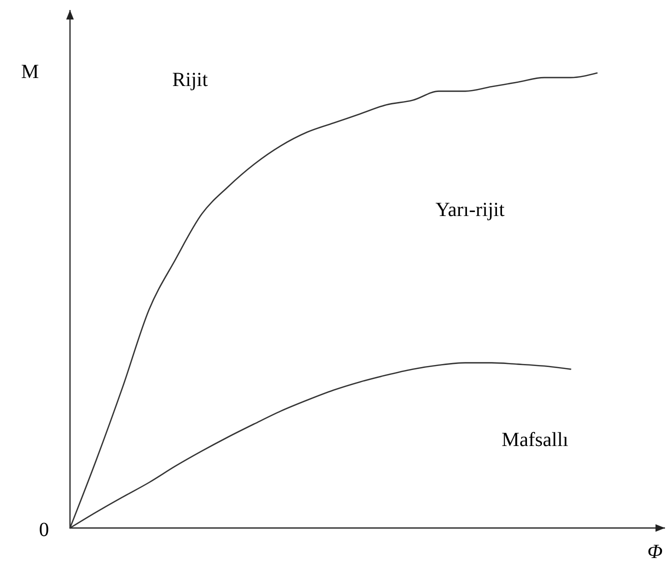  Describe the element at coordinates (30, 72) in the screenshot. I see `y-axis-title: M` at that location.